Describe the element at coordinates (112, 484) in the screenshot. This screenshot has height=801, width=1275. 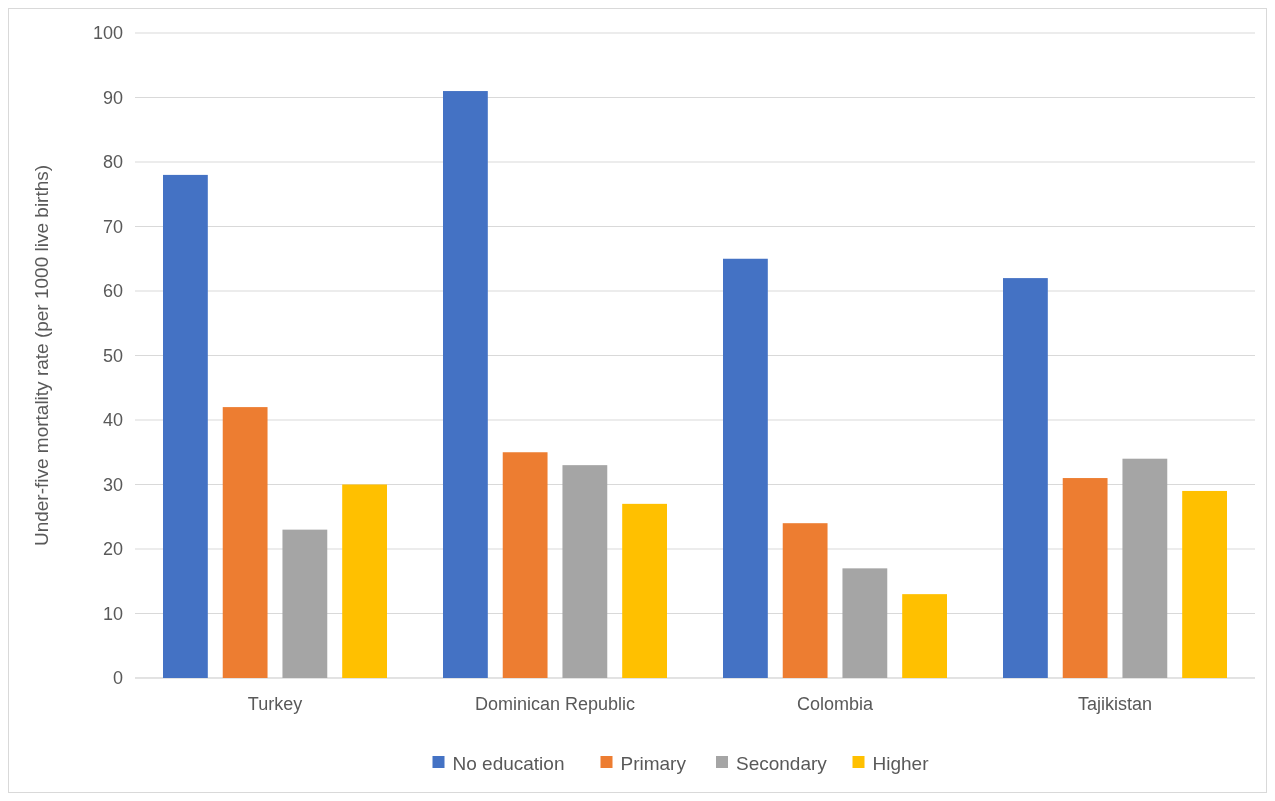
I see `y-tick-label: 30` at that location.